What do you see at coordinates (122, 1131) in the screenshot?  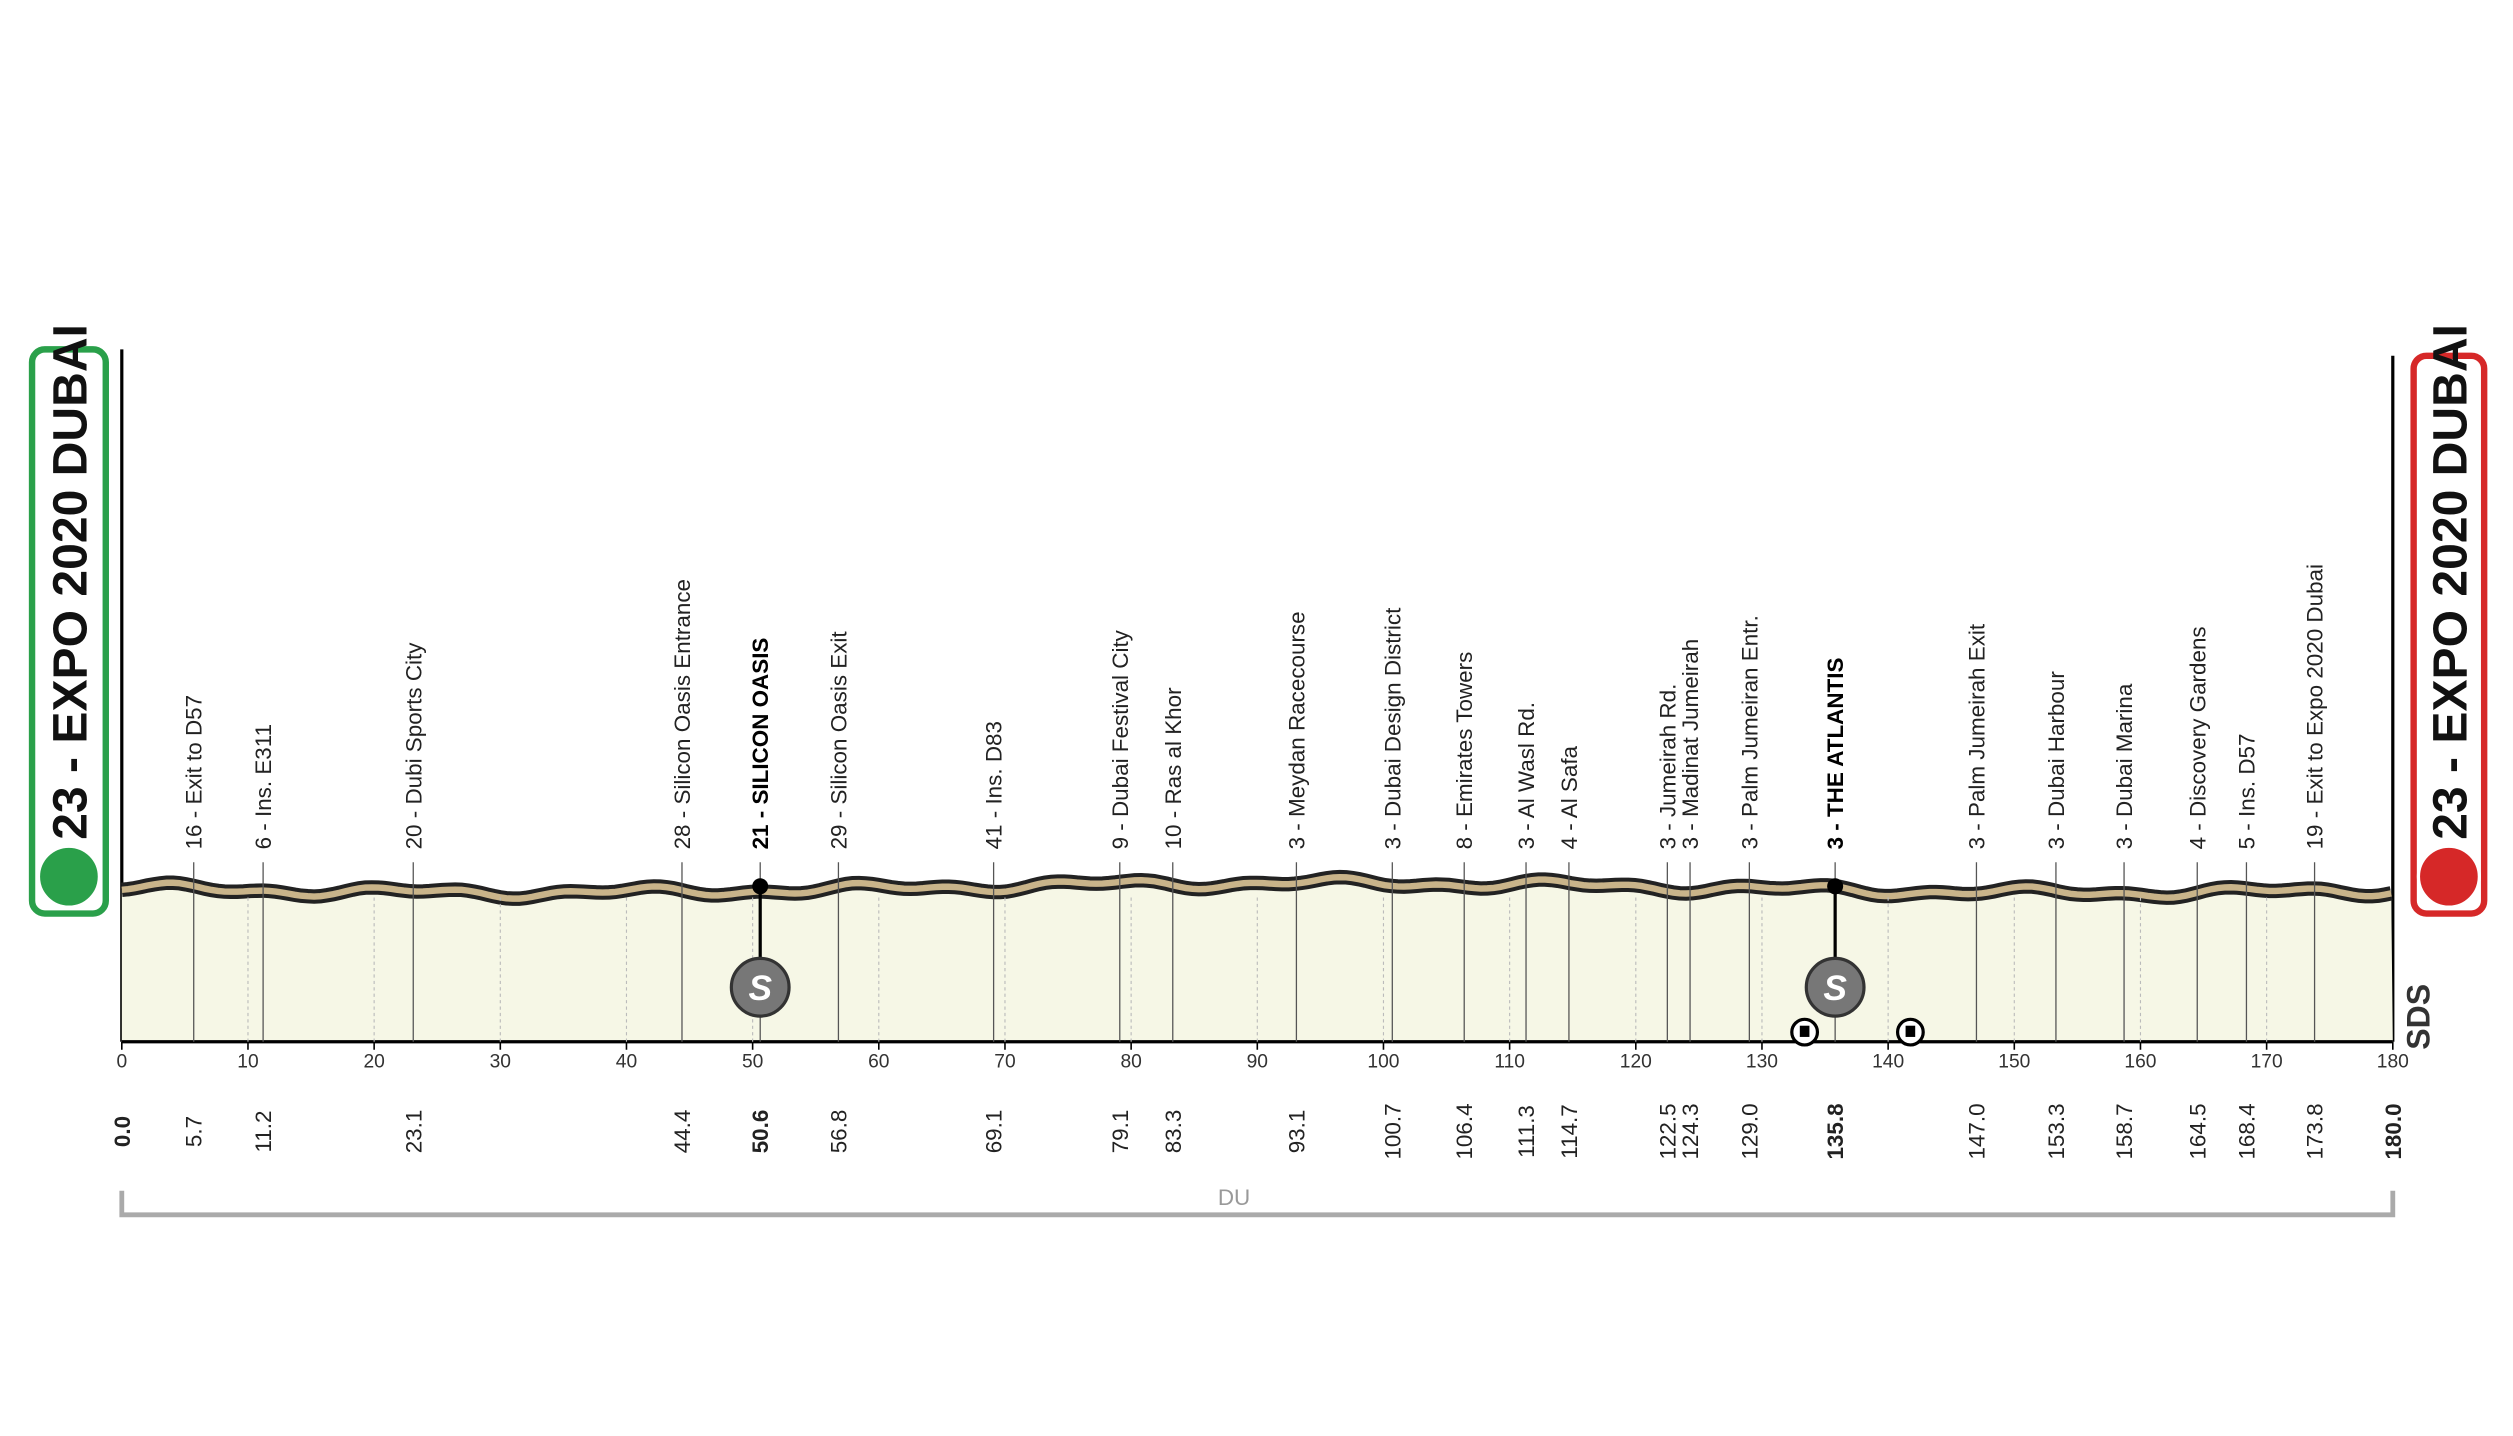 I see `waypoint-km: 0.0` at bounding box center [122, 1131].